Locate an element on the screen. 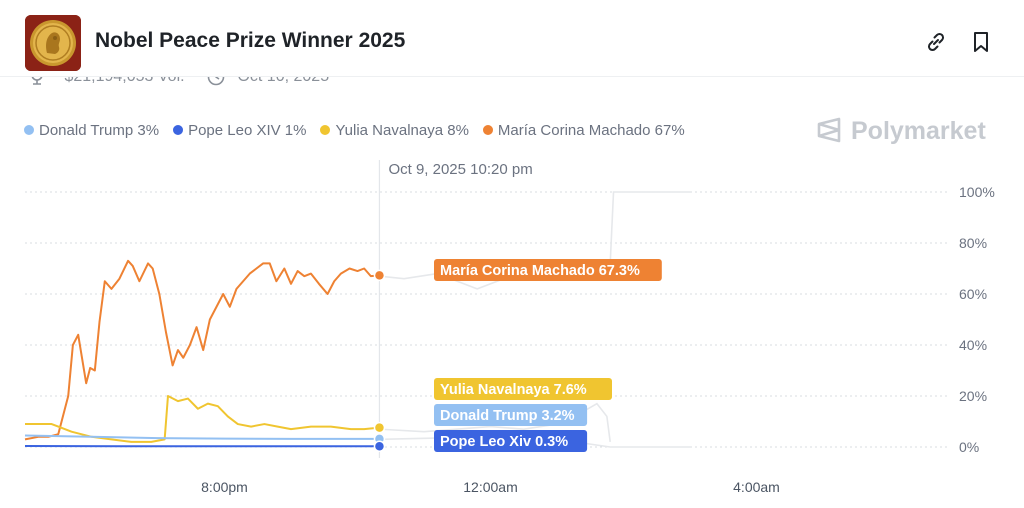 The width and height of the screenshot is (1024, 508). polymarket-logo: Polymarket is located at coordinates (900, 131).